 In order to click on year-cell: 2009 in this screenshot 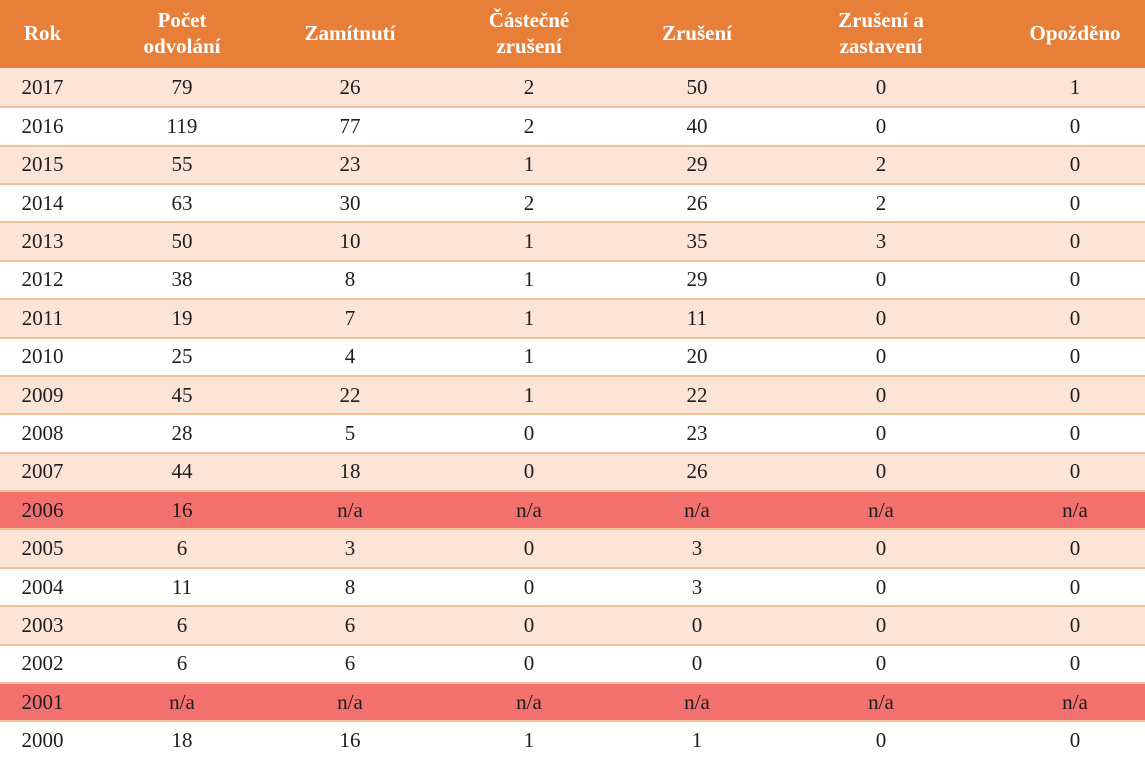, I will do `click(42, 394)`.